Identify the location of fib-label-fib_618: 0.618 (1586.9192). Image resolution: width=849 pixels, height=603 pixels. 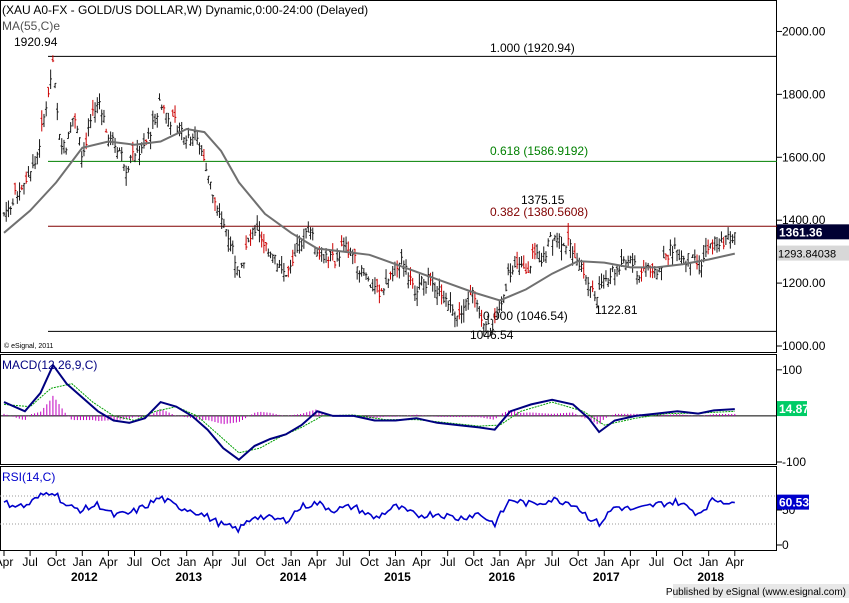
(539, 151).